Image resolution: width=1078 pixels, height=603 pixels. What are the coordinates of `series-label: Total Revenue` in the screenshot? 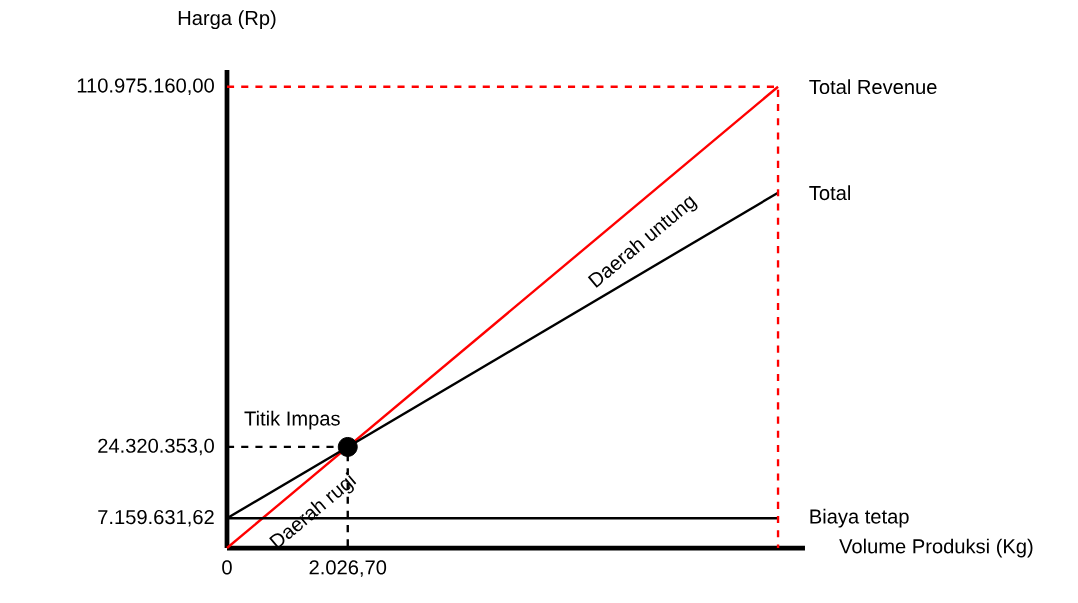 It's located at (873, 87).